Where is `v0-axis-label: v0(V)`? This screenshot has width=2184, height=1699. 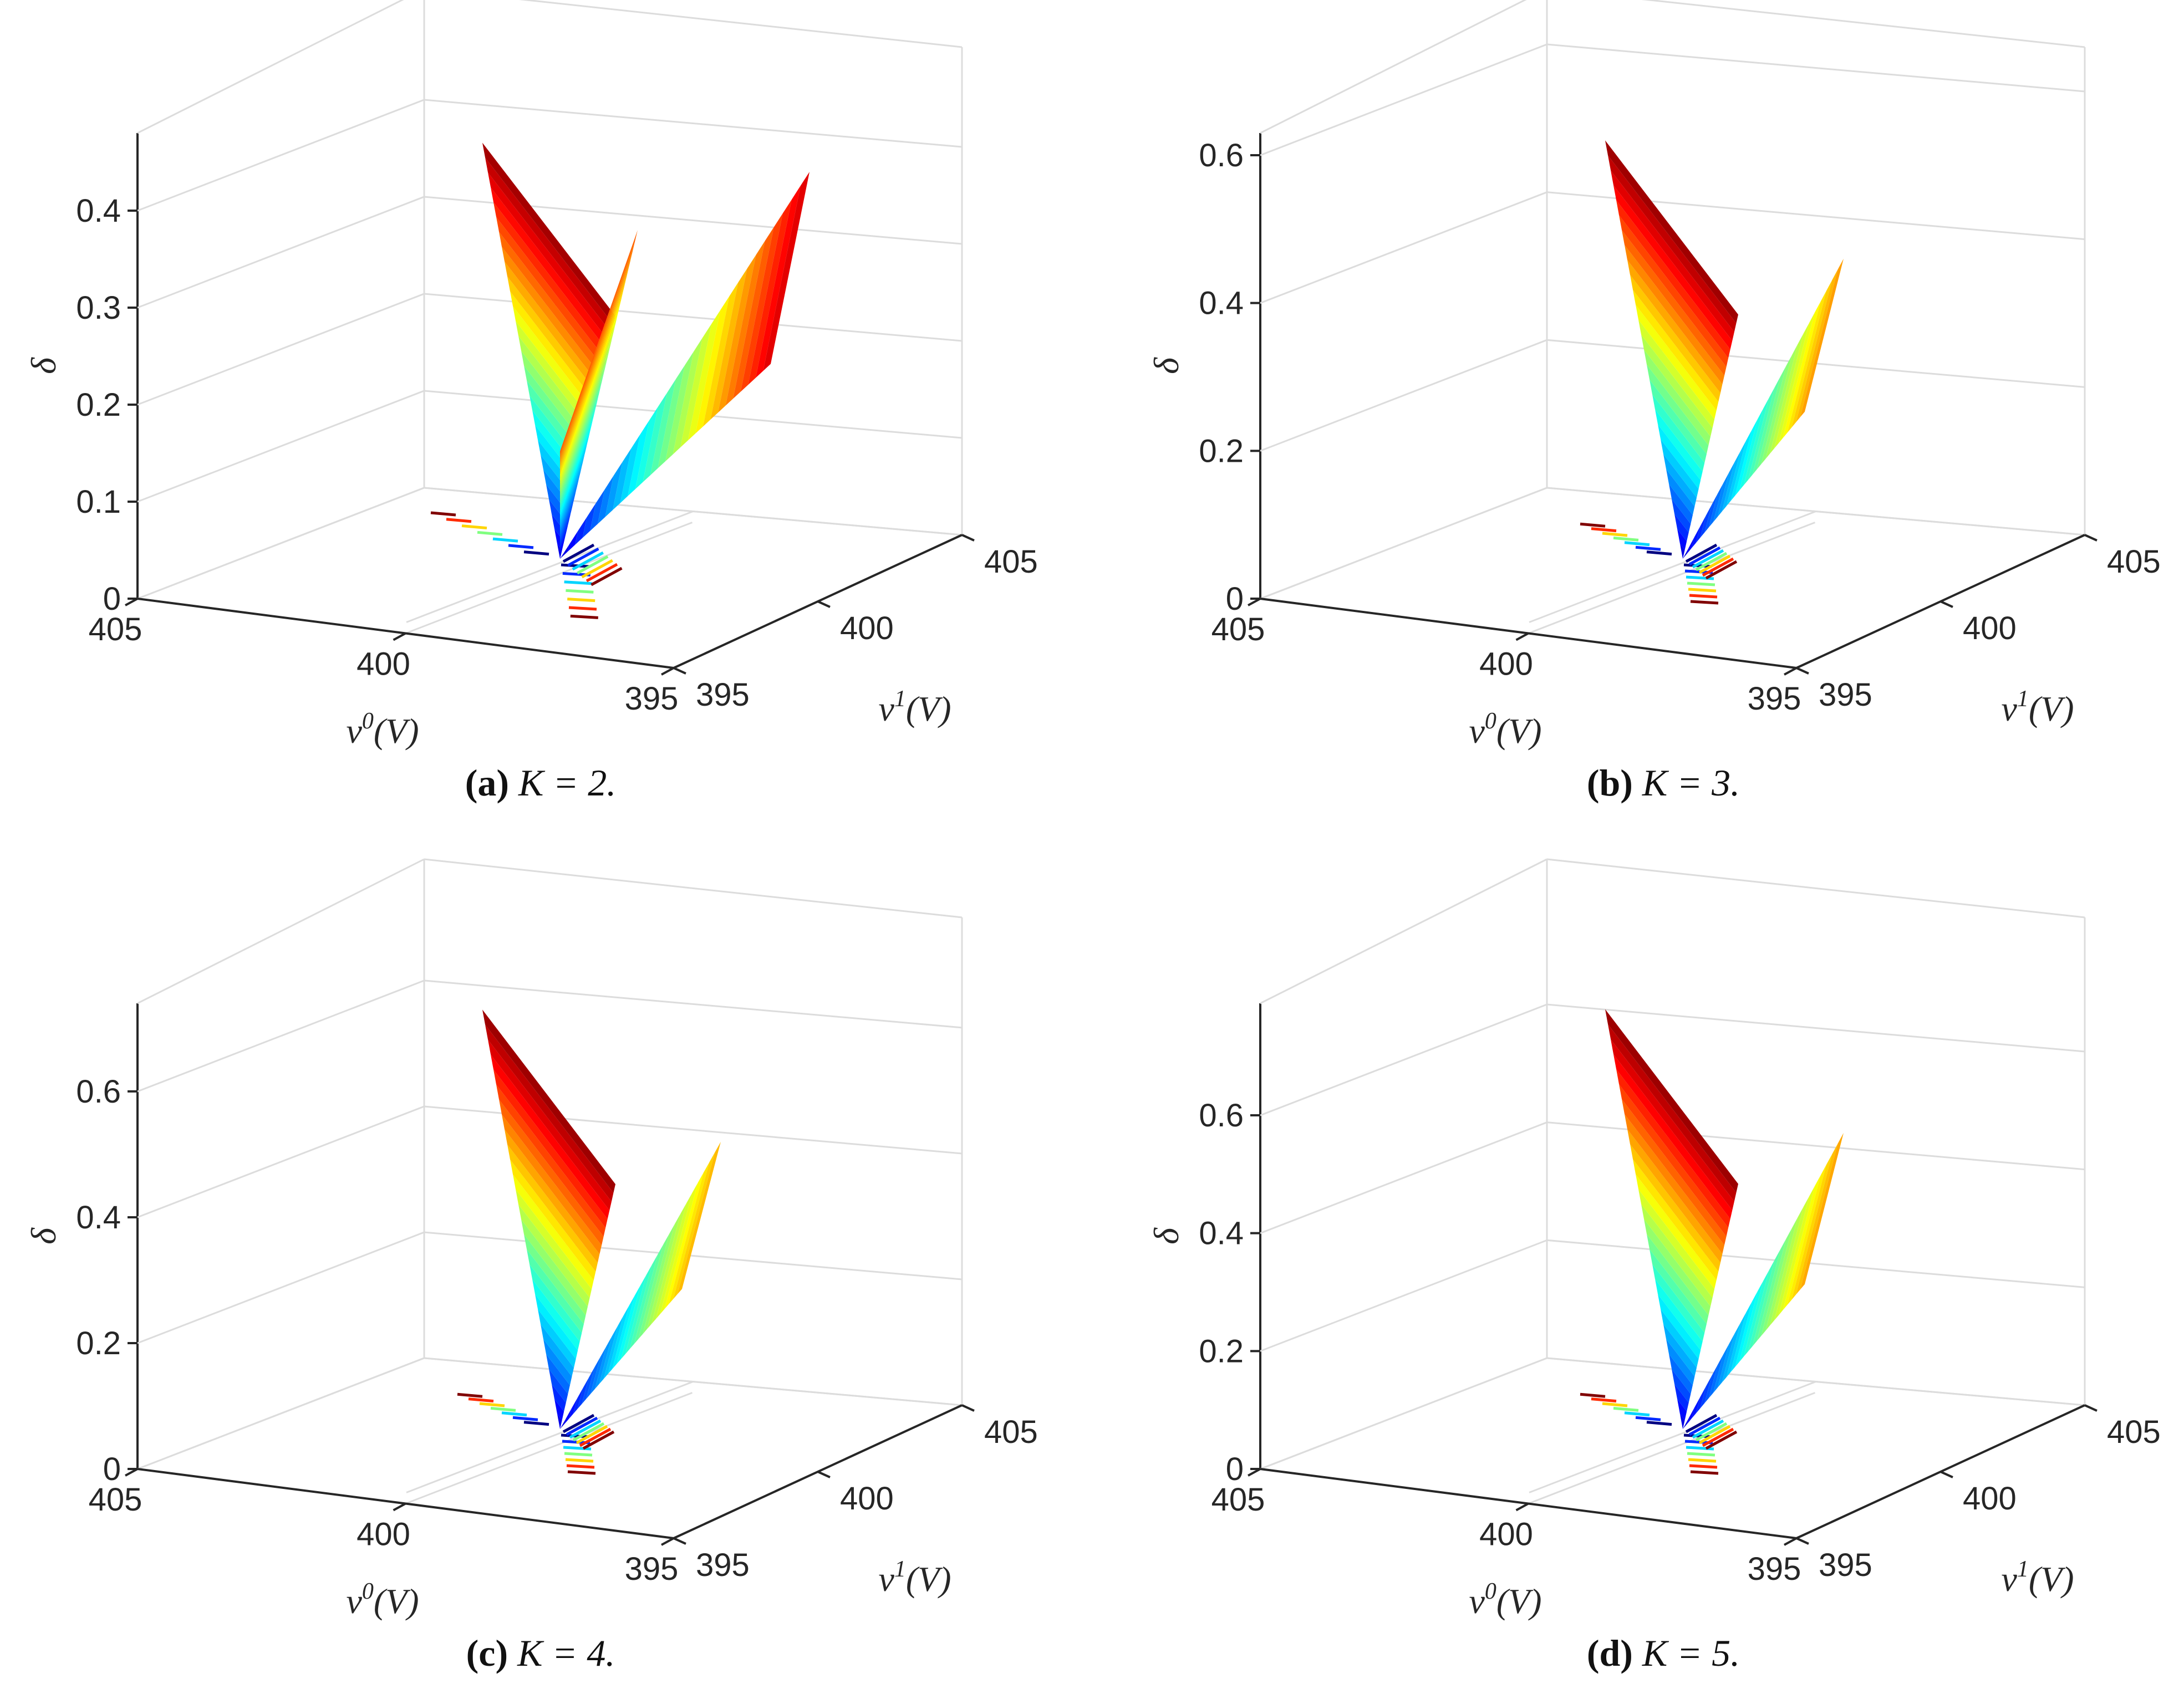 v0-axis-label: v0(V) is located at coordinates (1505, 730).